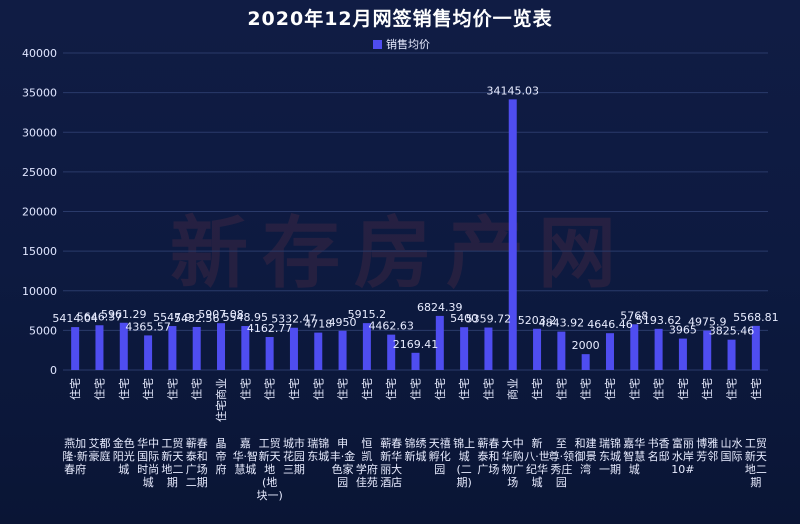  What do you see at coordinates (318, 456) in the screenshot?
I see `category-name-line: 东城` at bounding box center [318, 456].